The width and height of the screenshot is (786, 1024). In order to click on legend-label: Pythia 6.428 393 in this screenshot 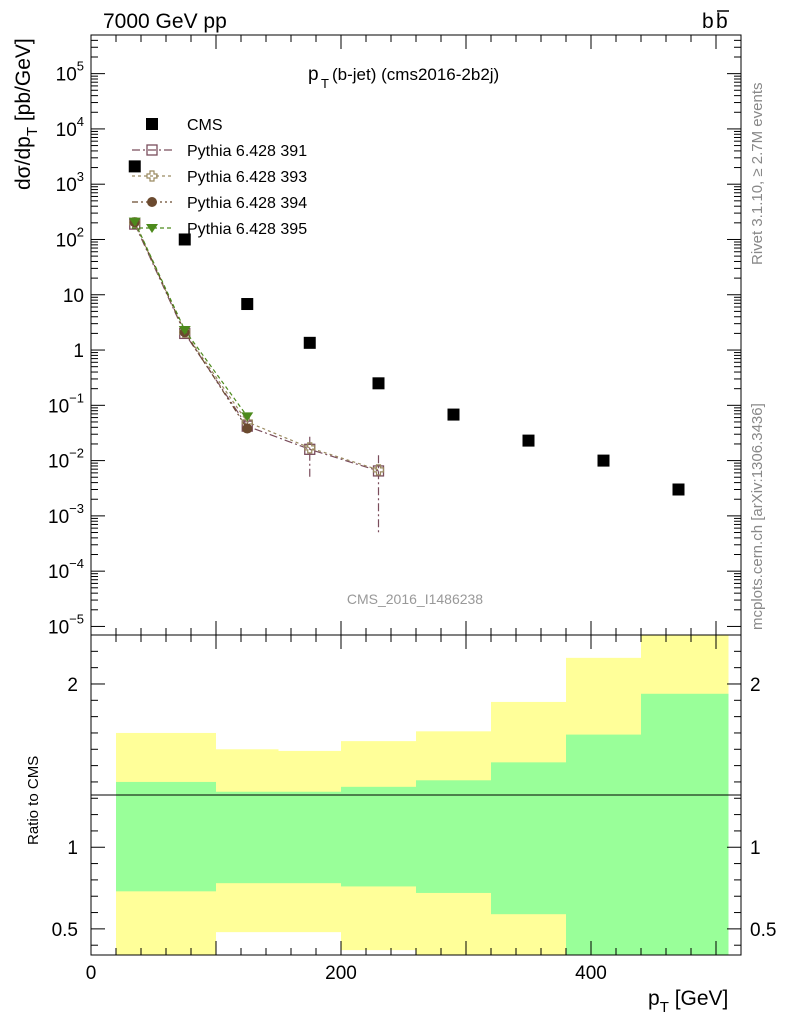, I will do `click(247, 177)`.